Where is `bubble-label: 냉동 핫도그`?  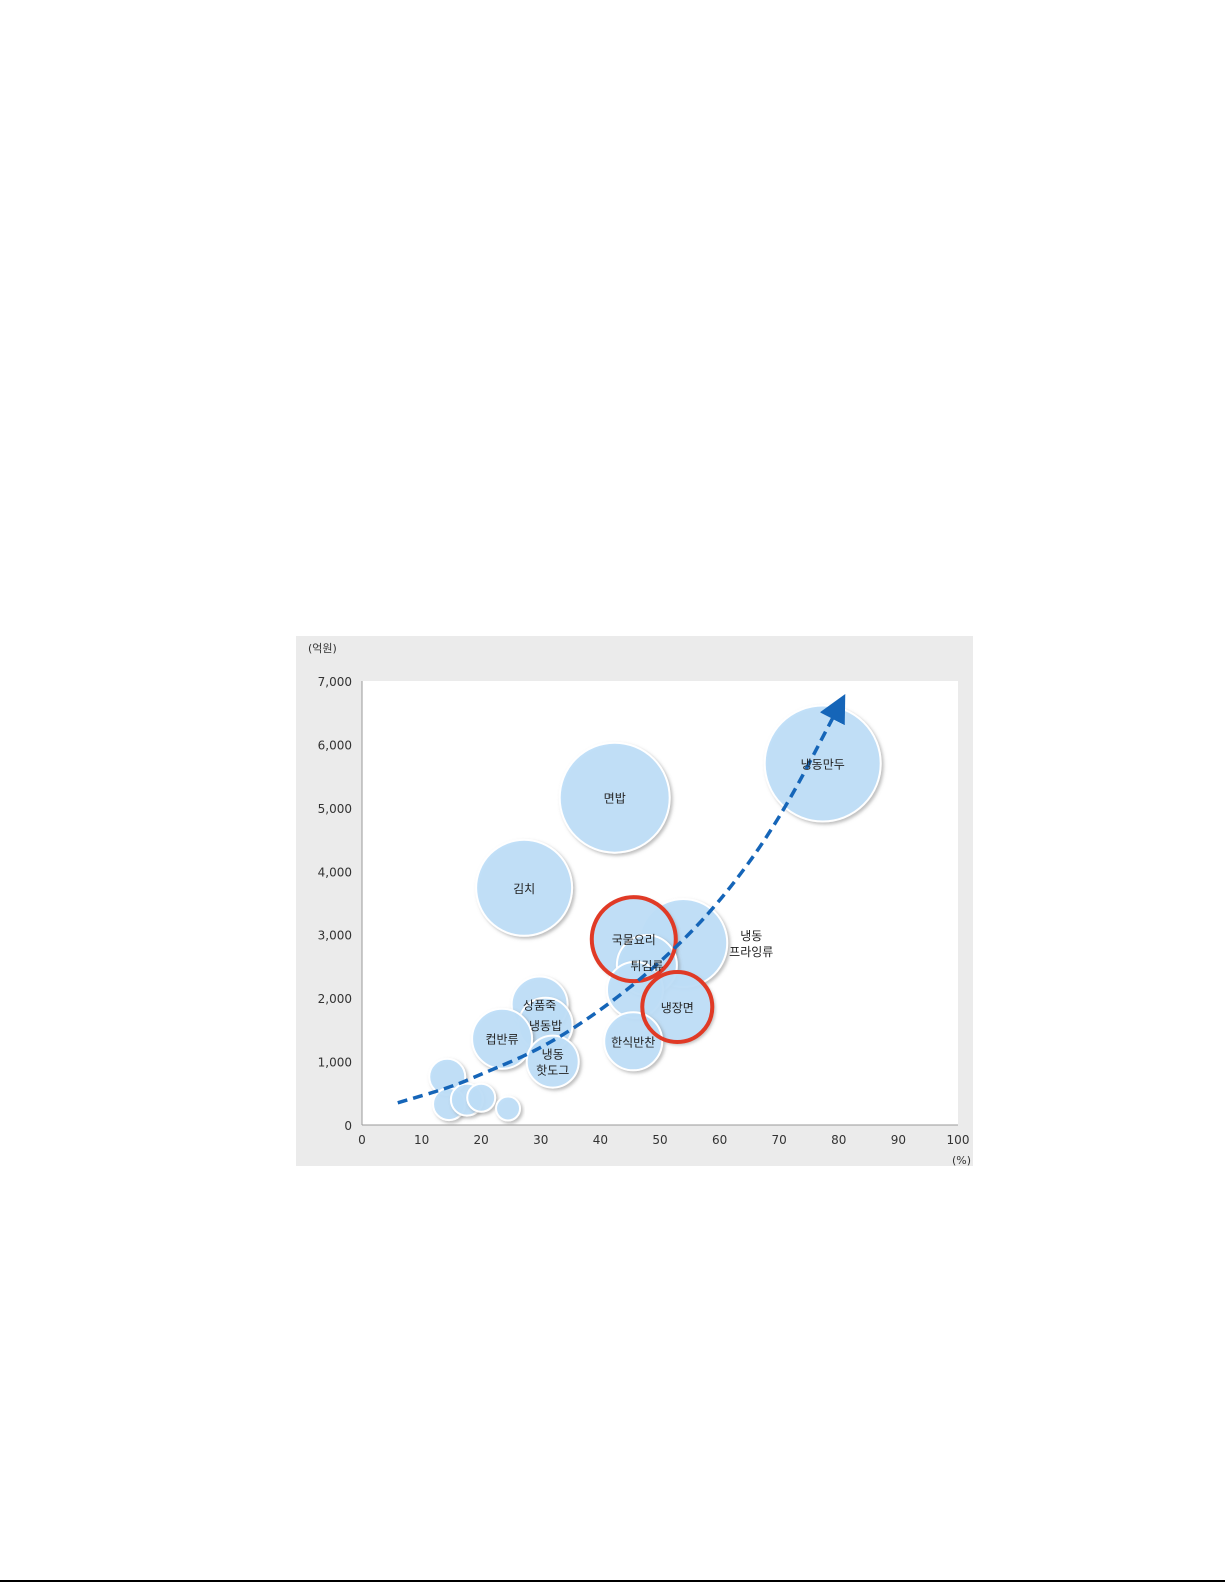
bubble-label: 냉동 핫도그 is located at coordinates (552, 1063).